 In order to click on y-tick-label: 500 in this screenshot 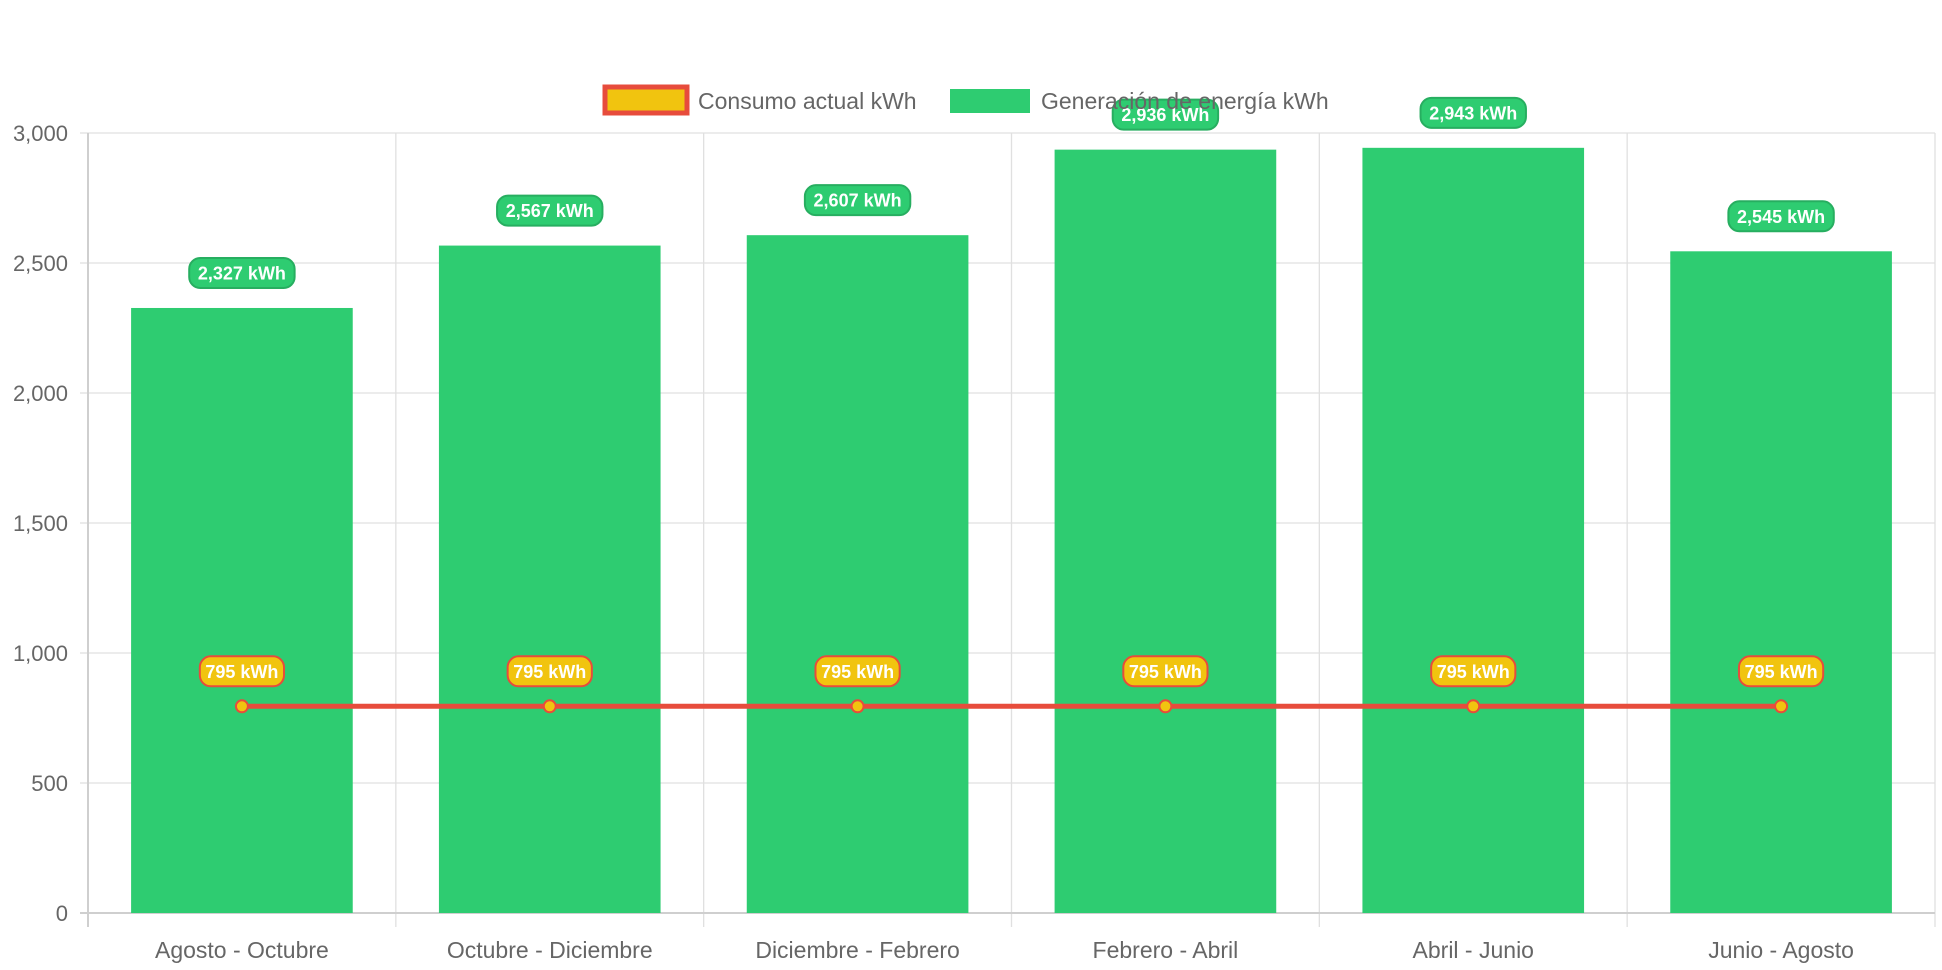, I will do `click(49, 783)`.